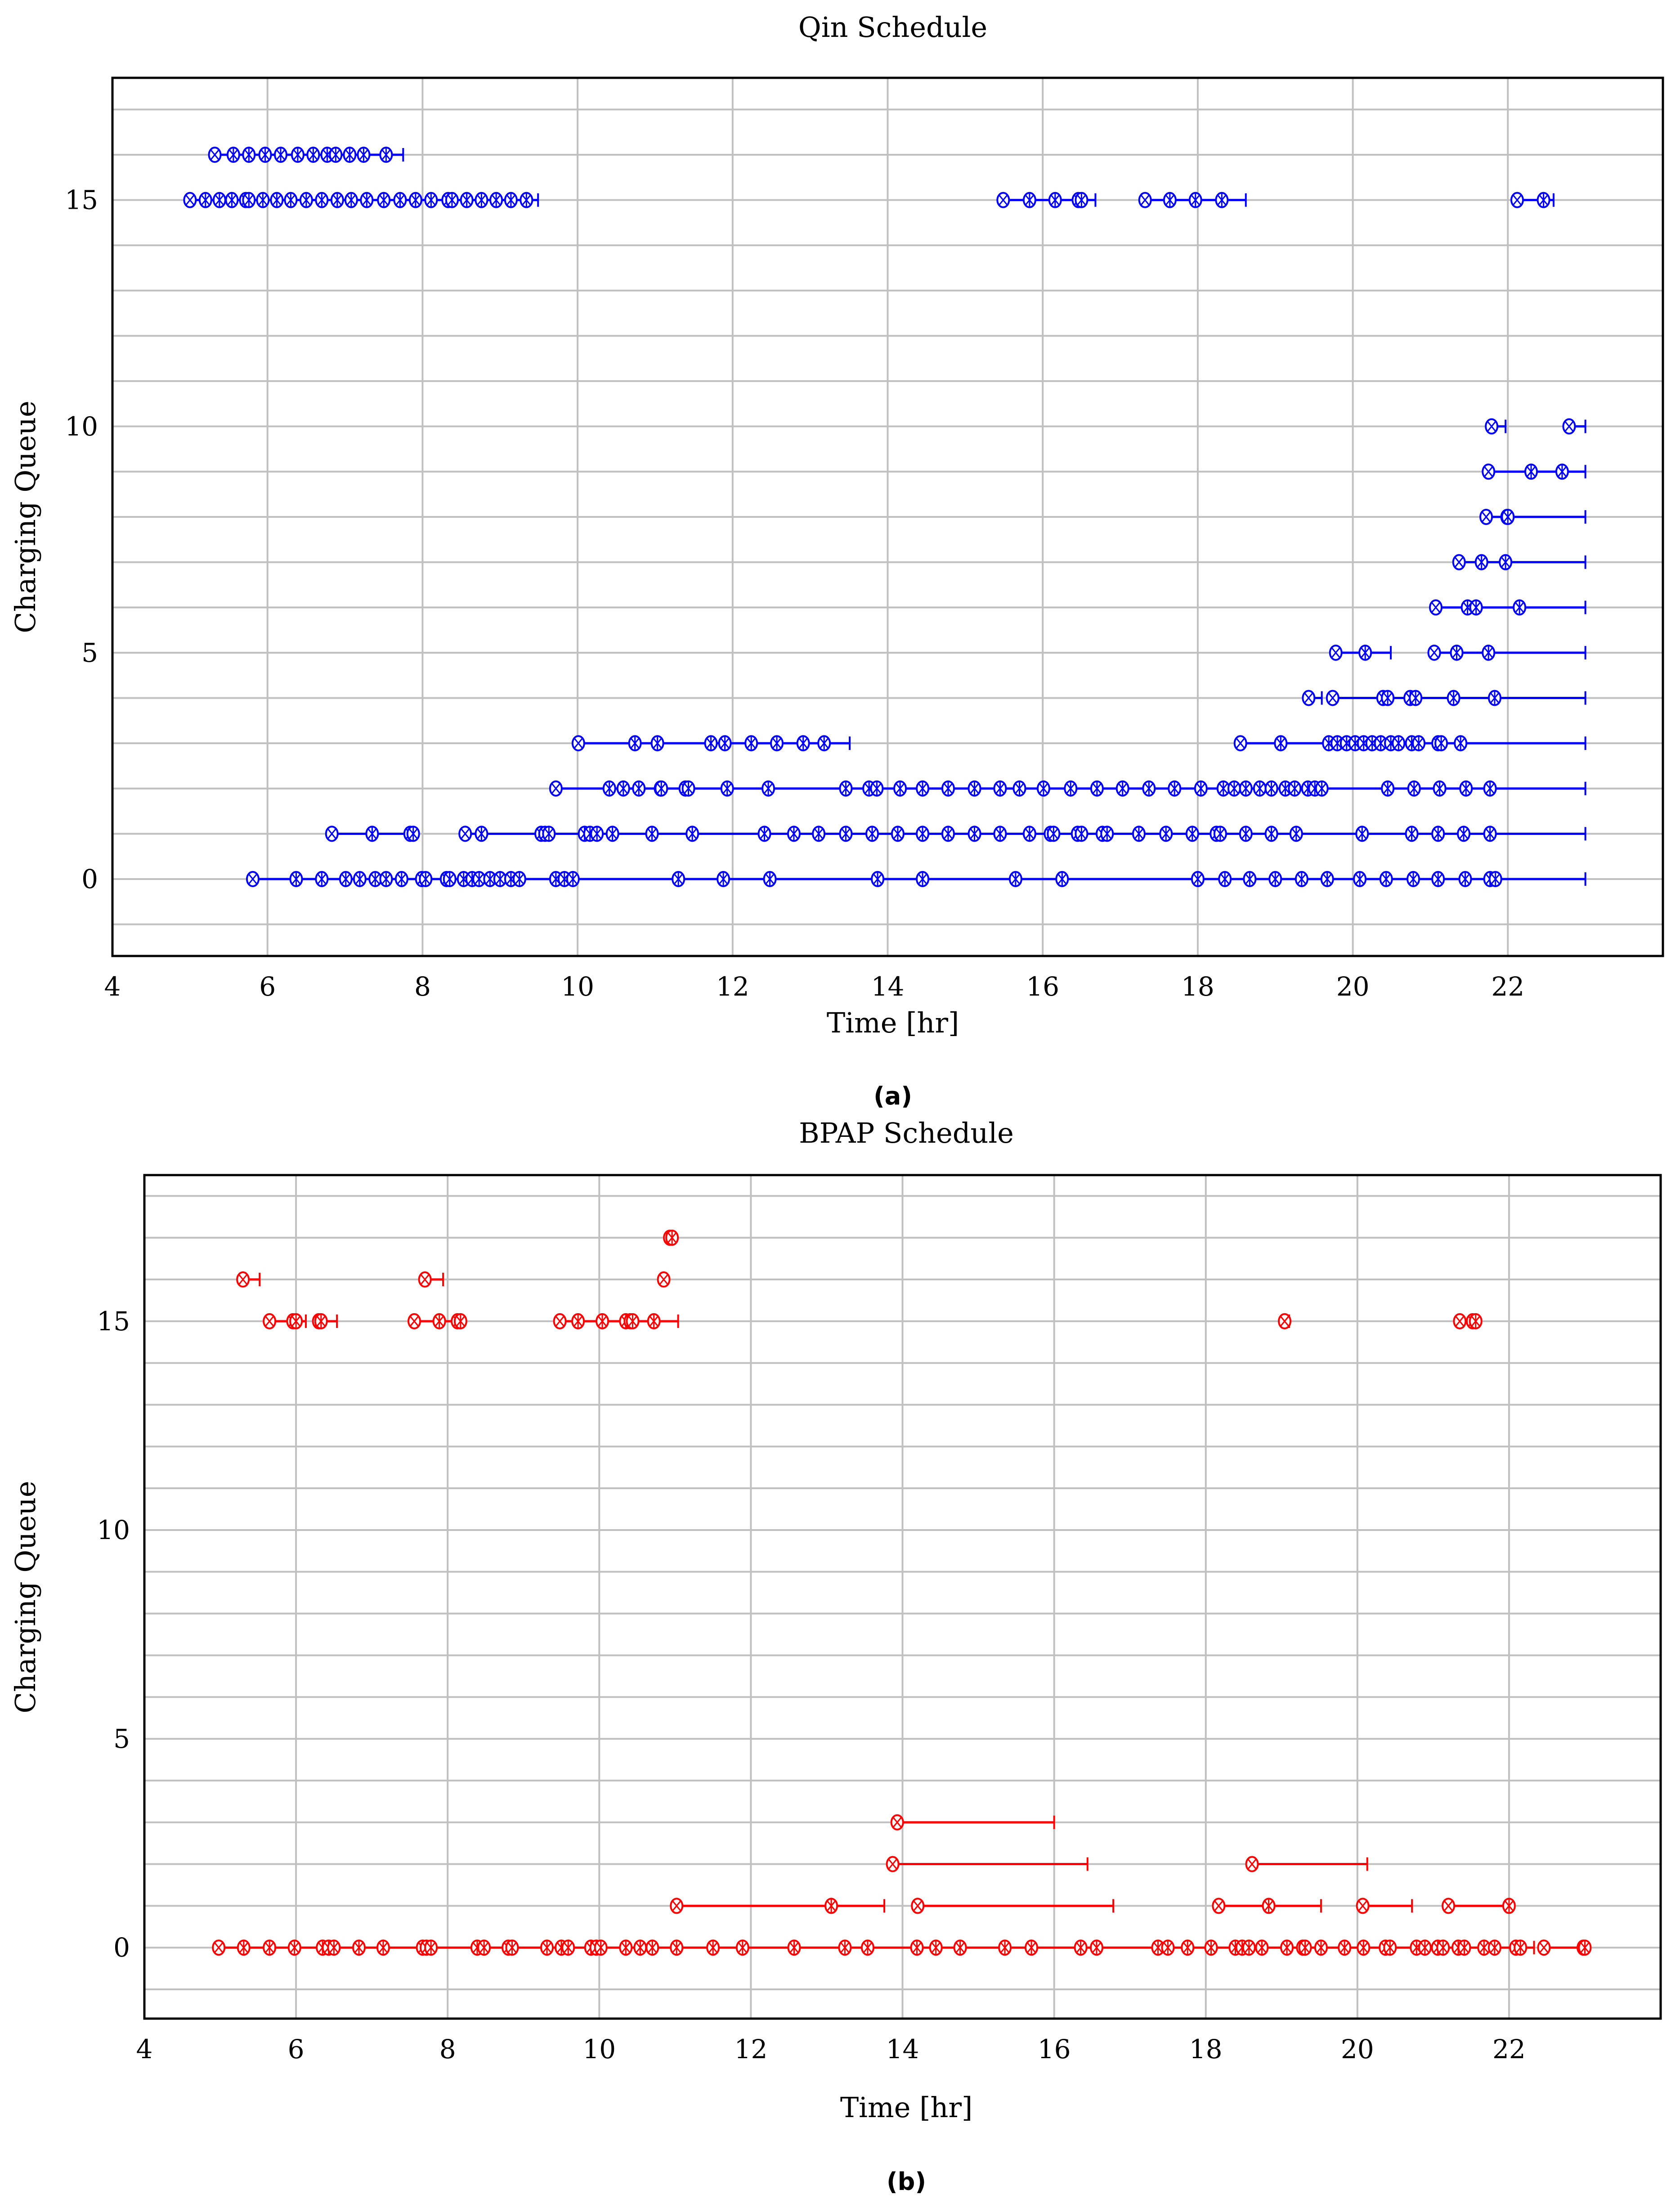 The image size is (1680, 2199). Describe the element at coordinates (1206, 2049) in the screenshot. I see `x-tick-label: 18` at that location.